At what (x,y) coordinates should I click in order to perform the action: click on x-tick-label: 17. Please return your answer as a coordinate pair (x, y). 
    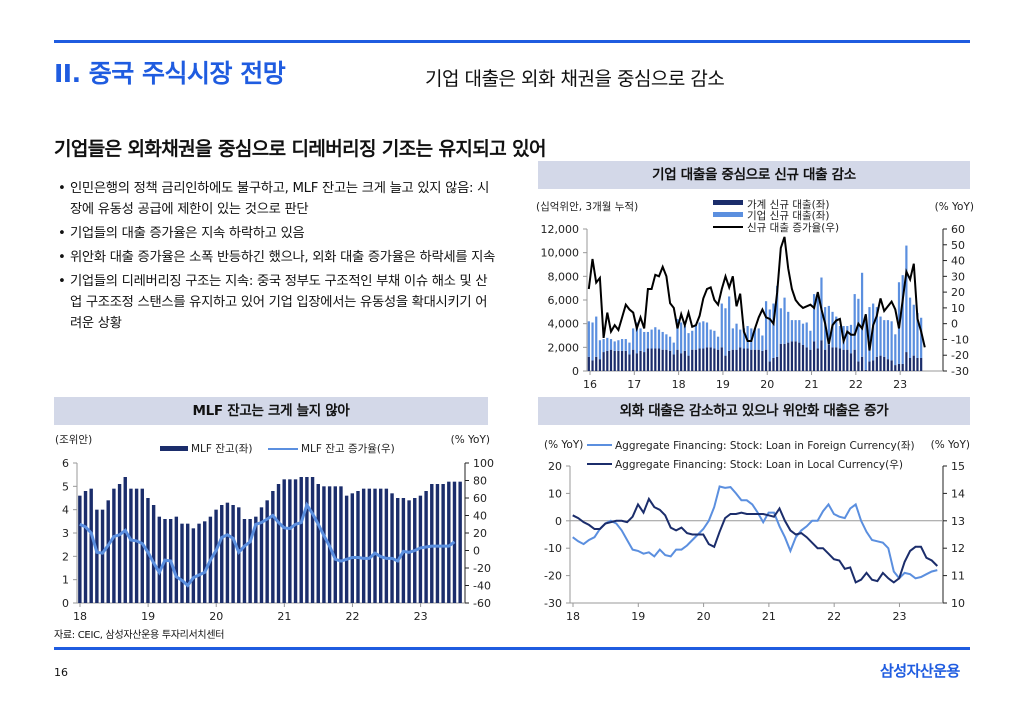
    Looking at the image, I should click on (634, 384).